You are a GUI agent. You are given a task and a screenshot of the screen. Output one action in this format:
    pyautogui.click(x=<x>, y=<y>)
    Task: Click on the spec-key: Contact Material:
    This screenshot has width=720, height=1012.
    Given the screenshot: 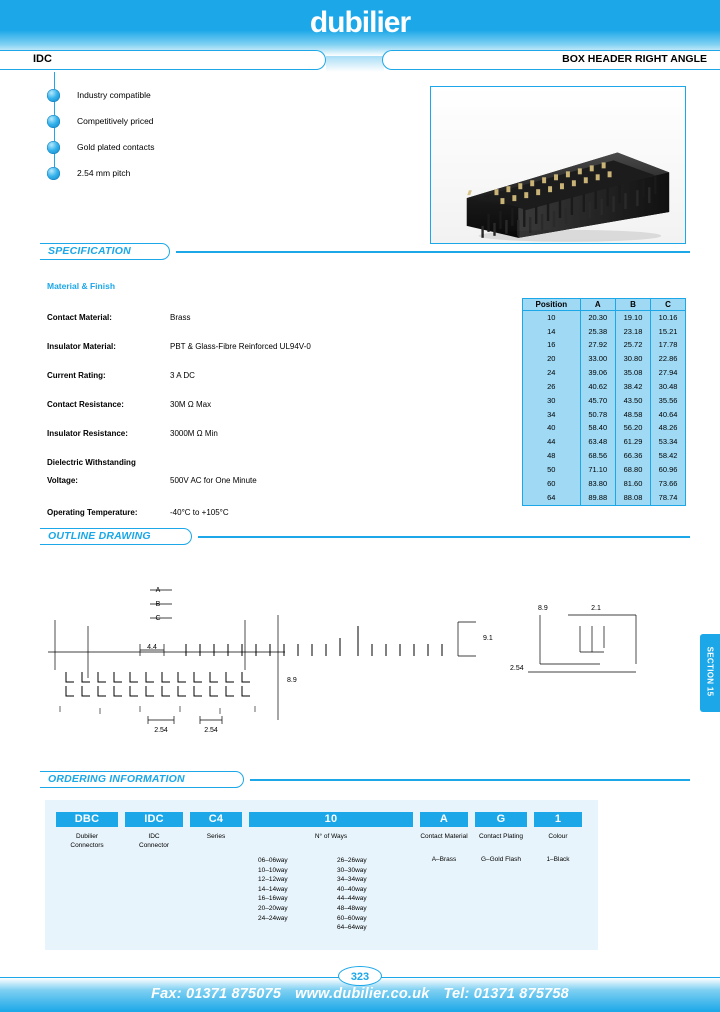 What is the action you would take?
    pyautogui.click(x=79, y=317)
    